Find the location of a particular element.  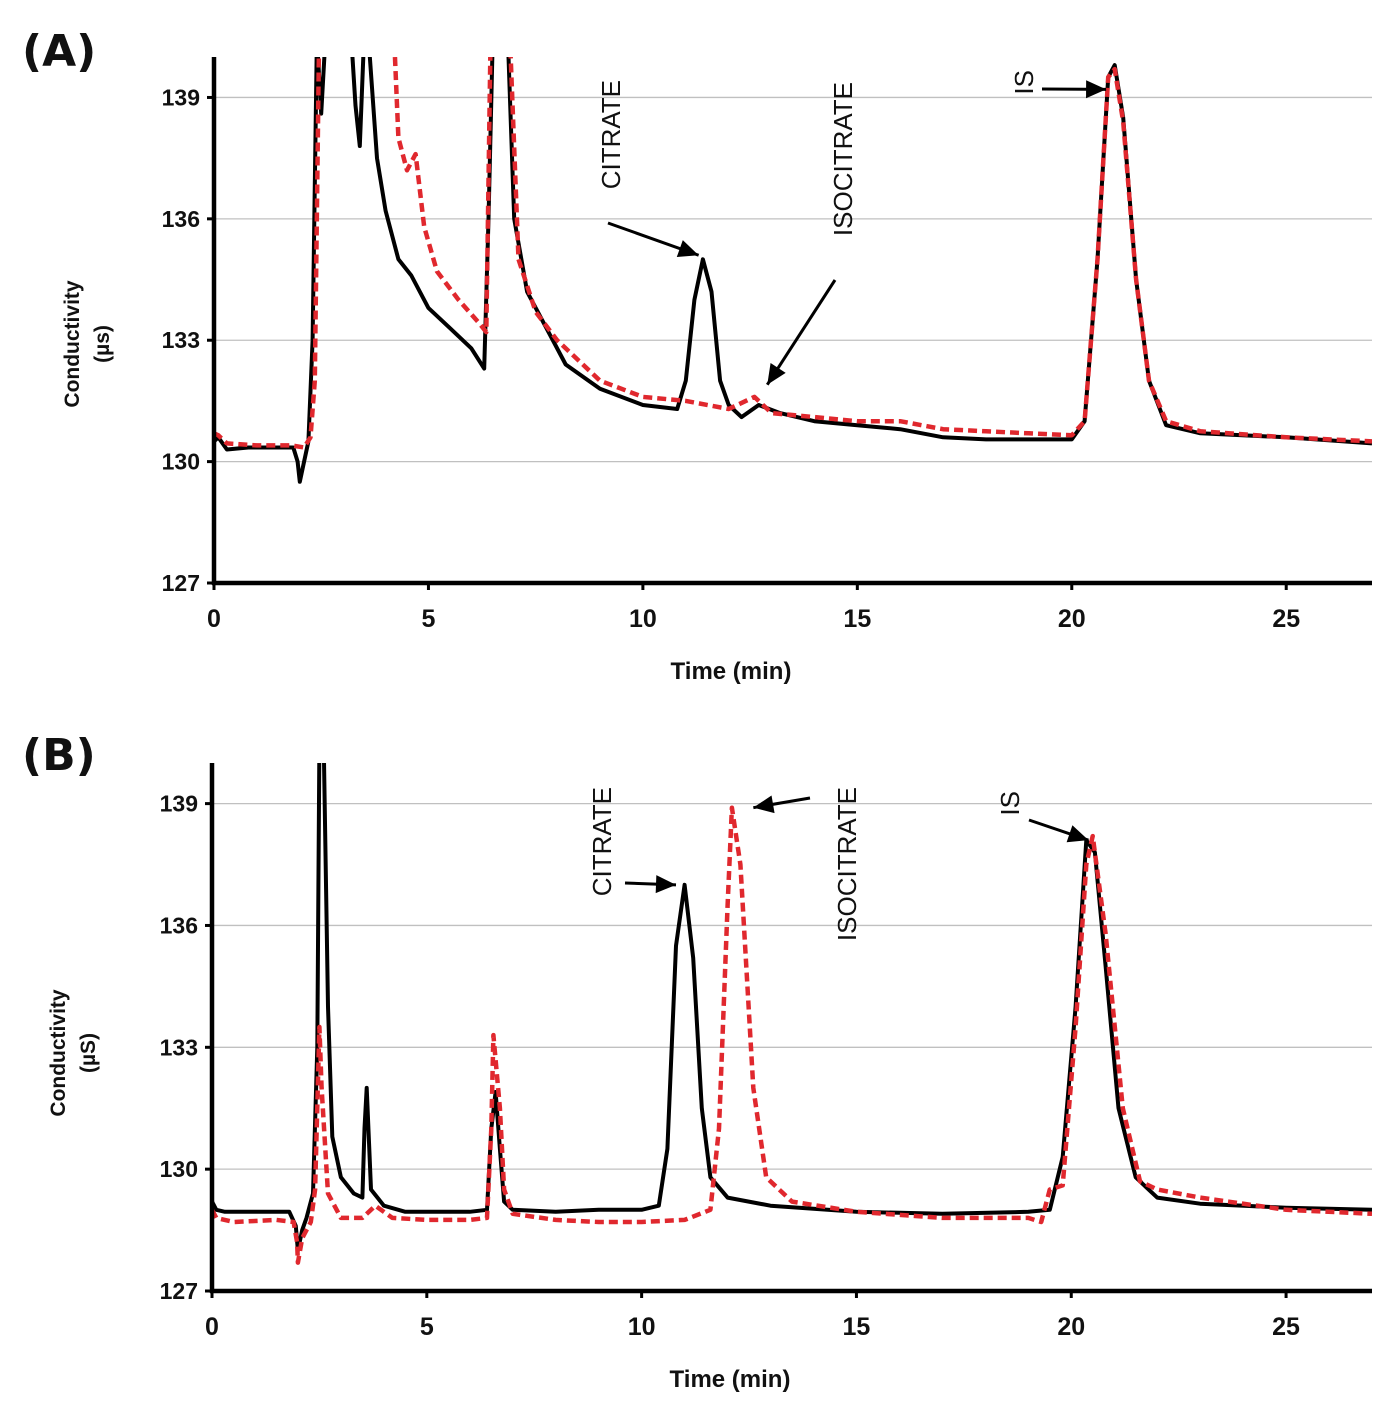

a-x-axis-label: Time (min) is located at coordinates (731, 671).